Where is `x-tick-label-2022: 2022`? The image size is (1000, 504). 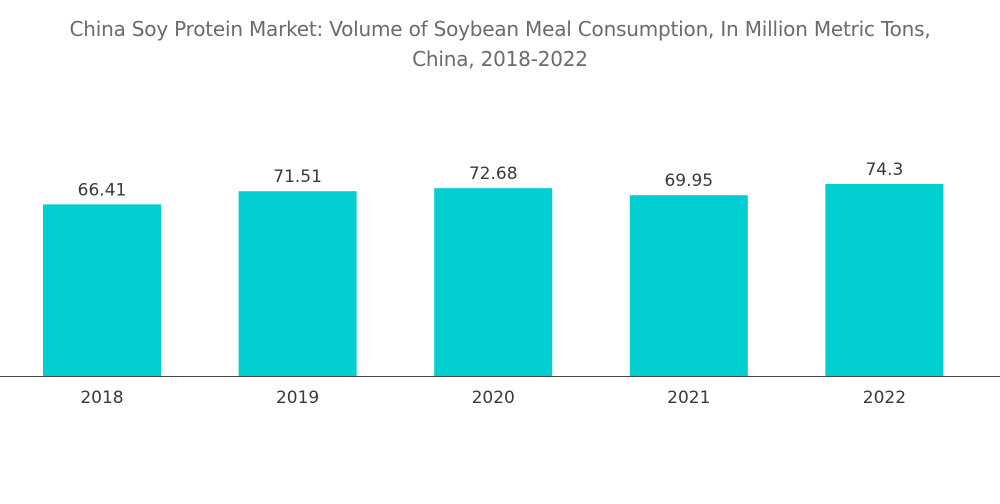 x-tick-label-2022: 2022 is located at coordinates (884, 398).